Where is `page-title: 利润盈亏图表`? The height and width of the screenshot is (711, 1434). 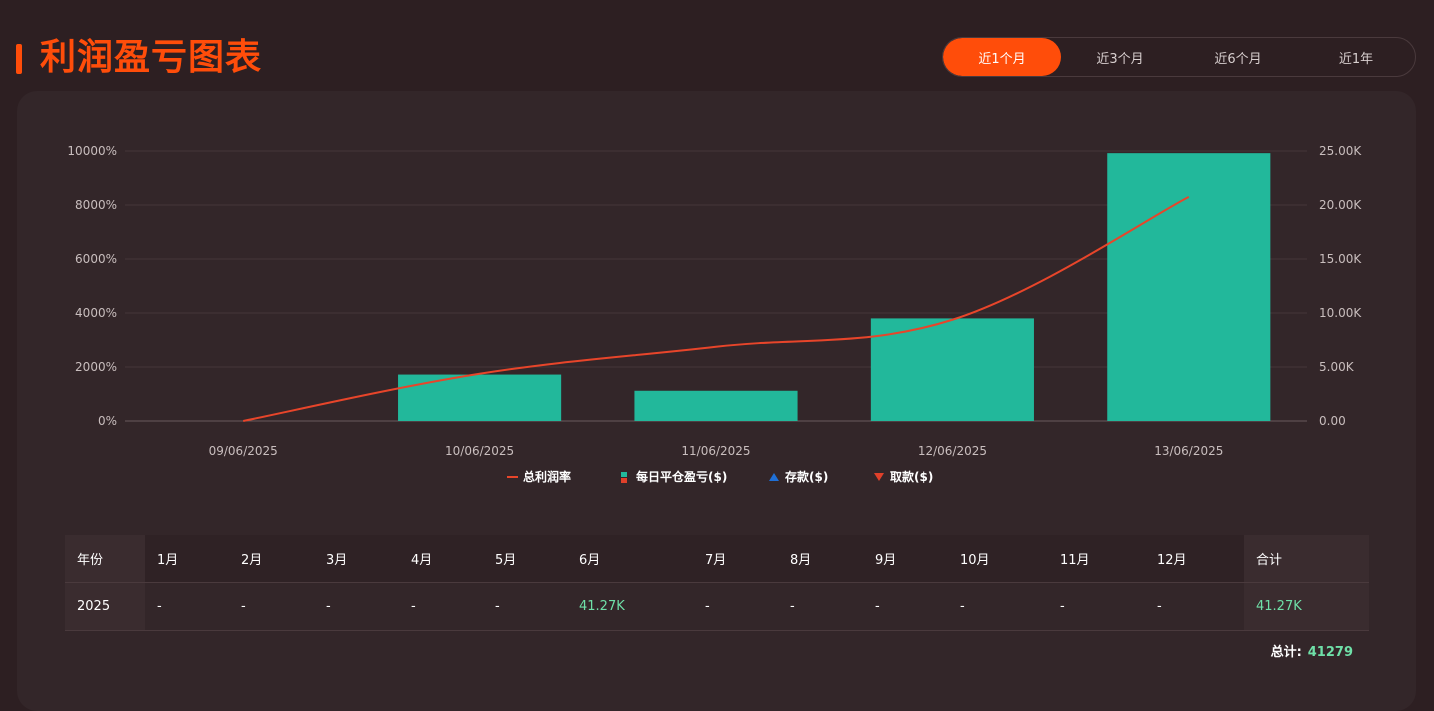 page-title: 利润盈亏图表 is located at coordinates (151, 57).